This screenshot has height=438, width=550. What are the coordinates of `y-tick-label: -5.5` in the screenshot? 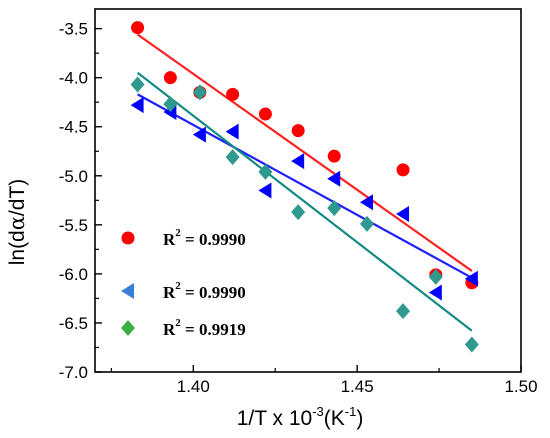 It's located at (73, 225).